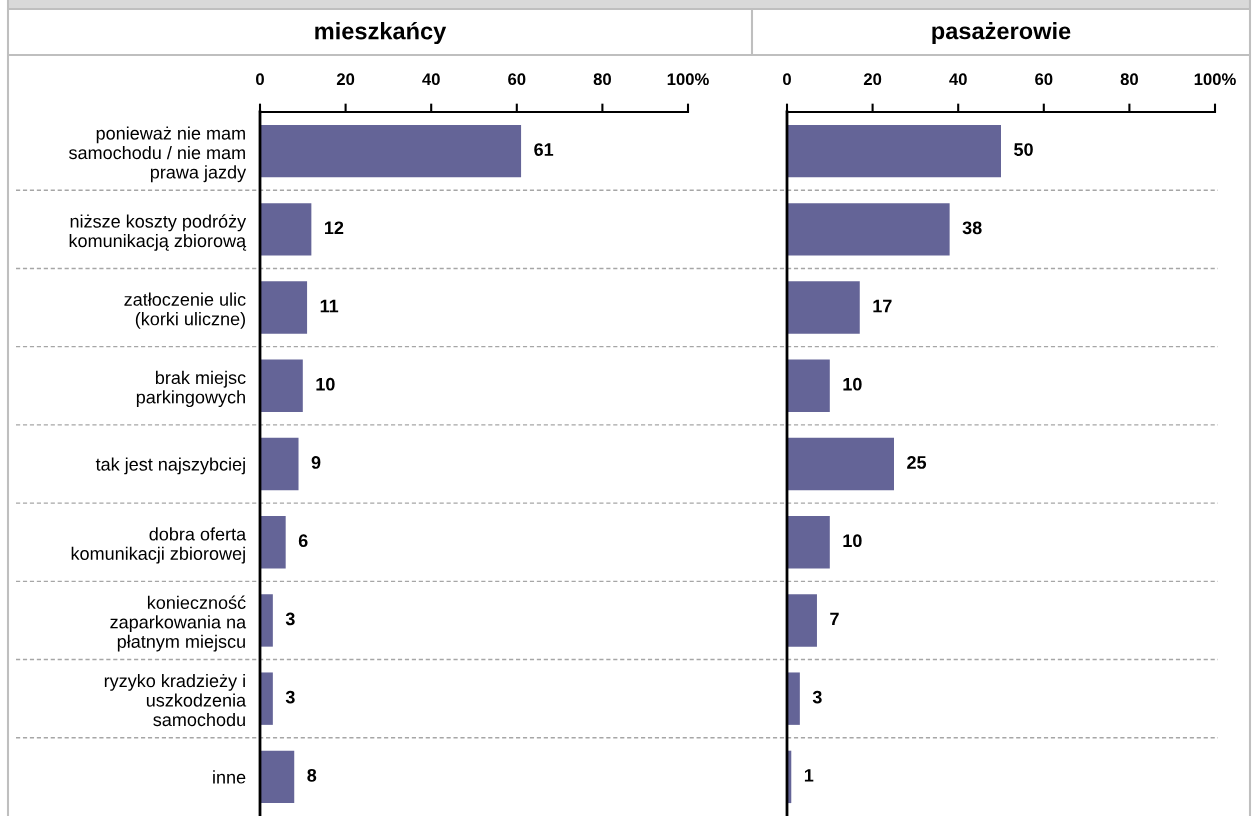  What do you see at coordinates (170, 466) in the screenshot?
I see `y-tick-label: tak jest najszybciej` at bounding box center [170, 466].